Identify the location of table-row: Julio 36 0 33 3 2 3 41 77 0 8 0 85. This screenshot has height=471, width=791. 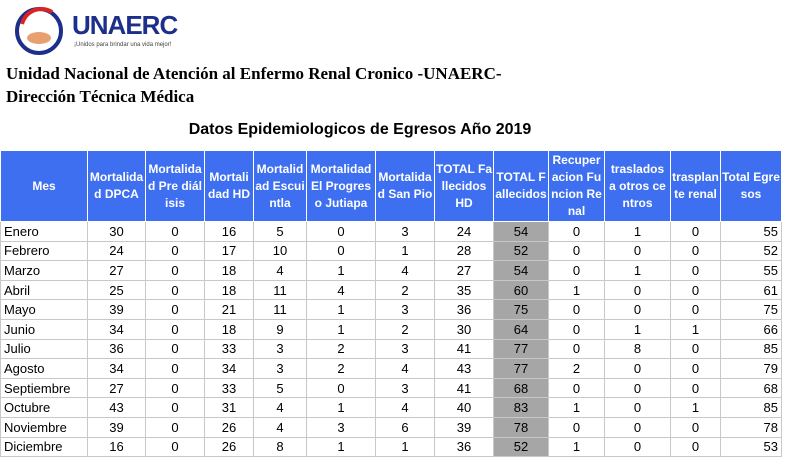
(391, 349).